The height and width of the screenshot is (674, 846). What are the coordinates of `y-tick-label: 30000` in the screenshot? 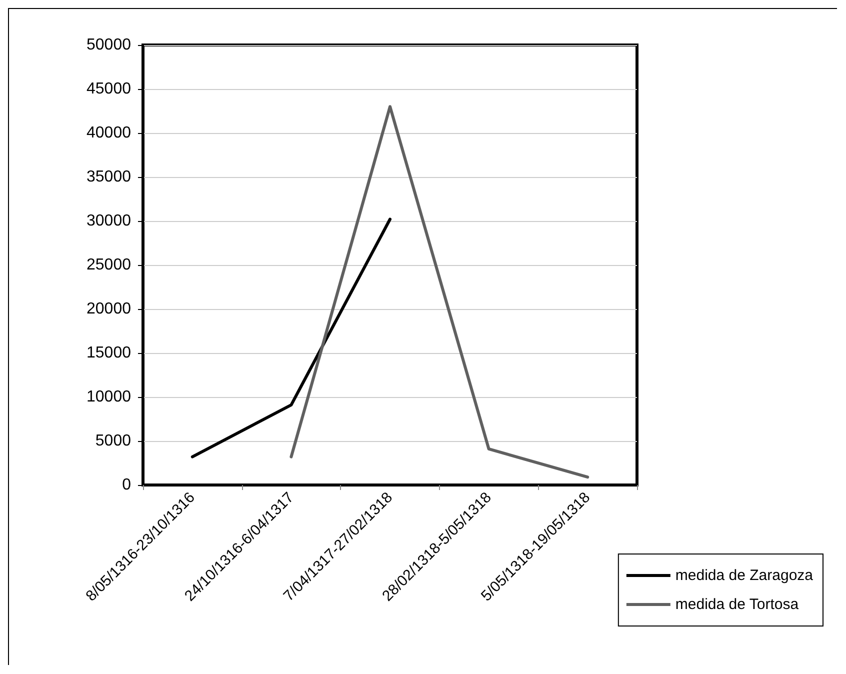 It's located at (109, 221).